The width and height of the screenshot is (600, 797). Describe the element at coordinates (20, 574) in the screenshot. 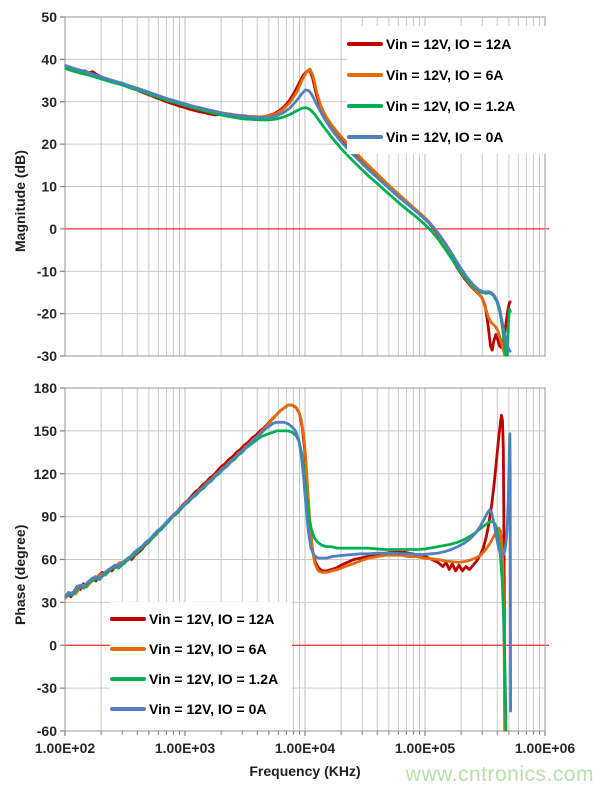

I see `phase-axis-title: Phase (degree)` at that location.